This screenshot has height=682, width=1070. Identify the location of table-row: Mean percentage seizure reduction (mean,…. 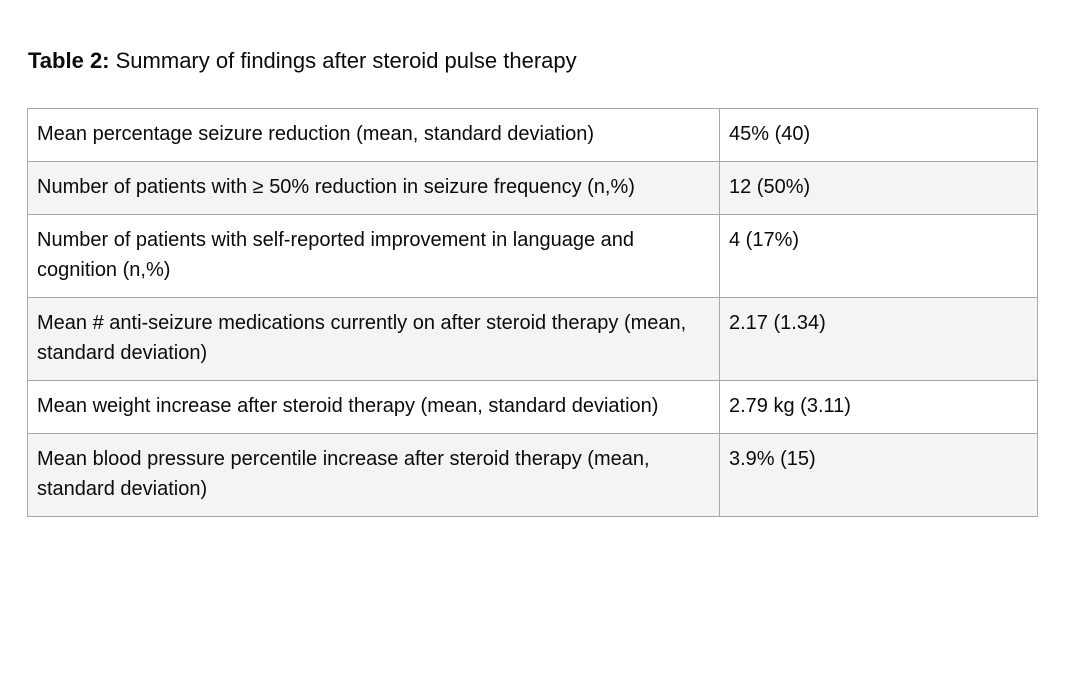
(532, 135).